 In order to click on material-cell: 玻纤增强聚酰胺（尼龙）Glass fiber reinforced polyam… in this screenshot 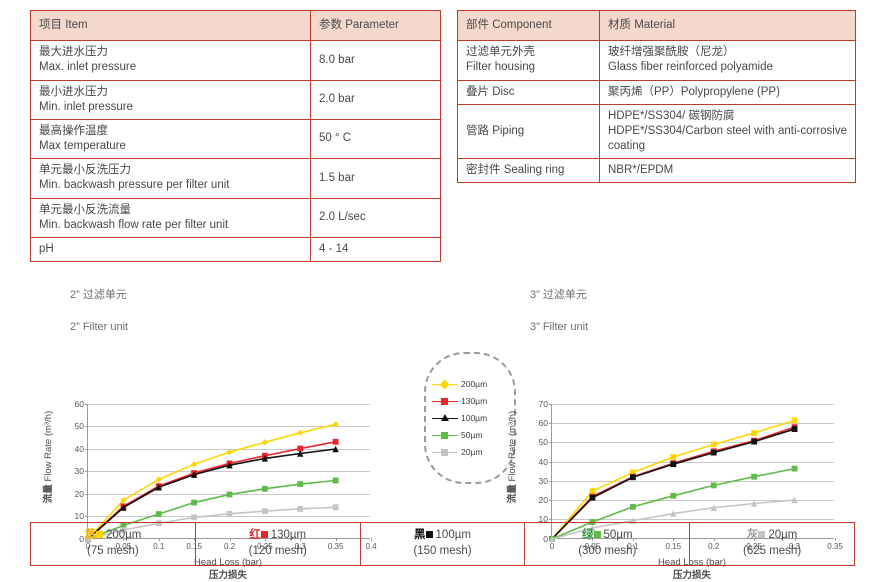, I will do `click(728, 60)`.